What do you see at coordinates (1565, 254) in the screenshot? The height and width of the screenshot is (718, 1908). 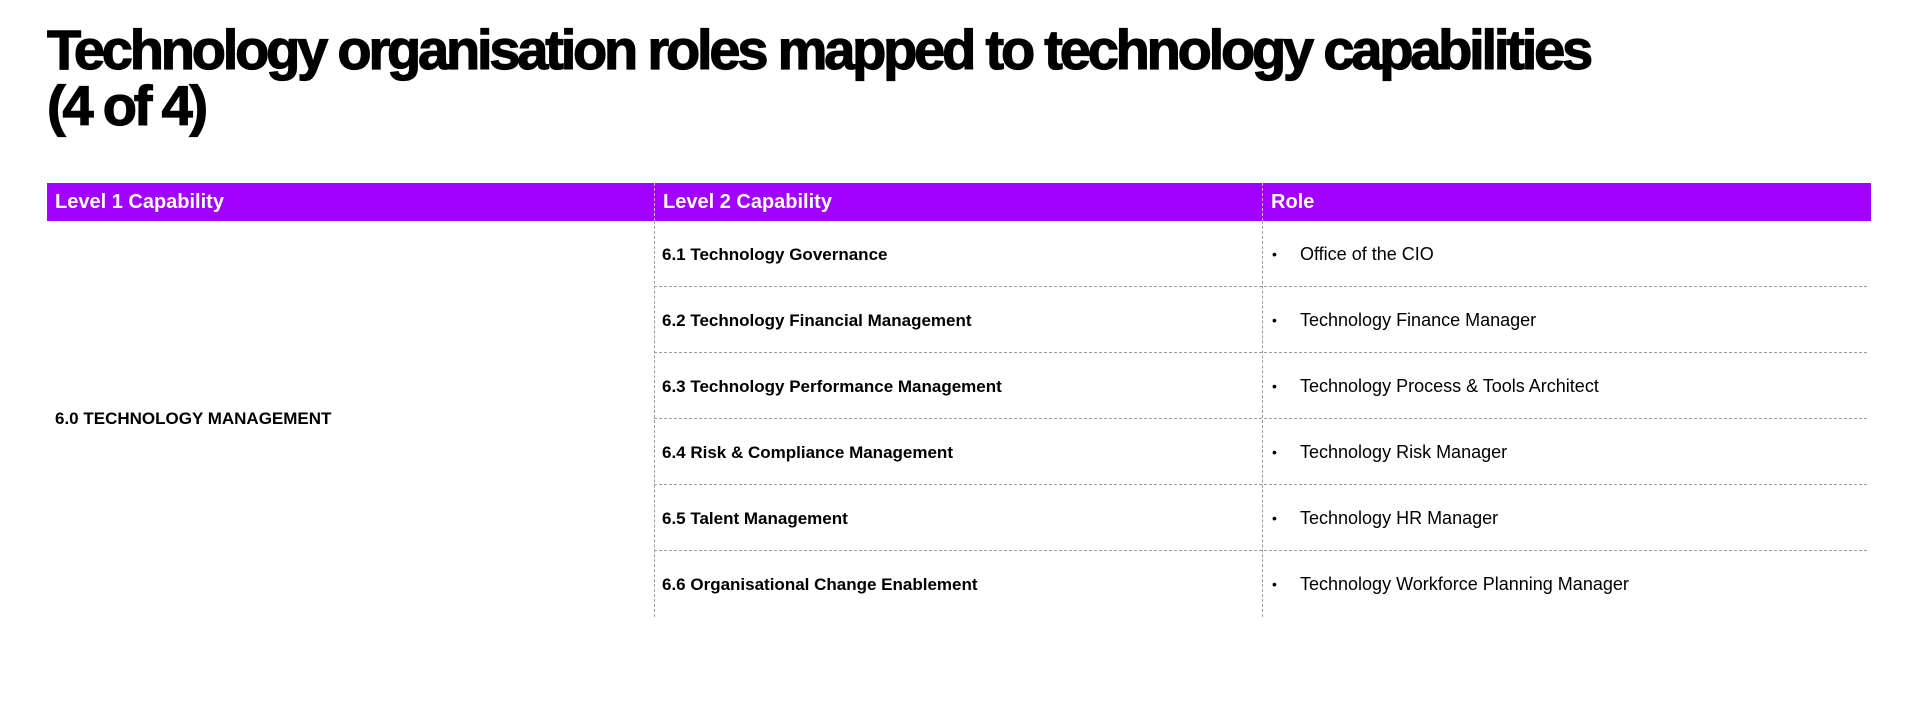 I see `role-cell: • Office of the CIO` at bounding box center [1565, 254].